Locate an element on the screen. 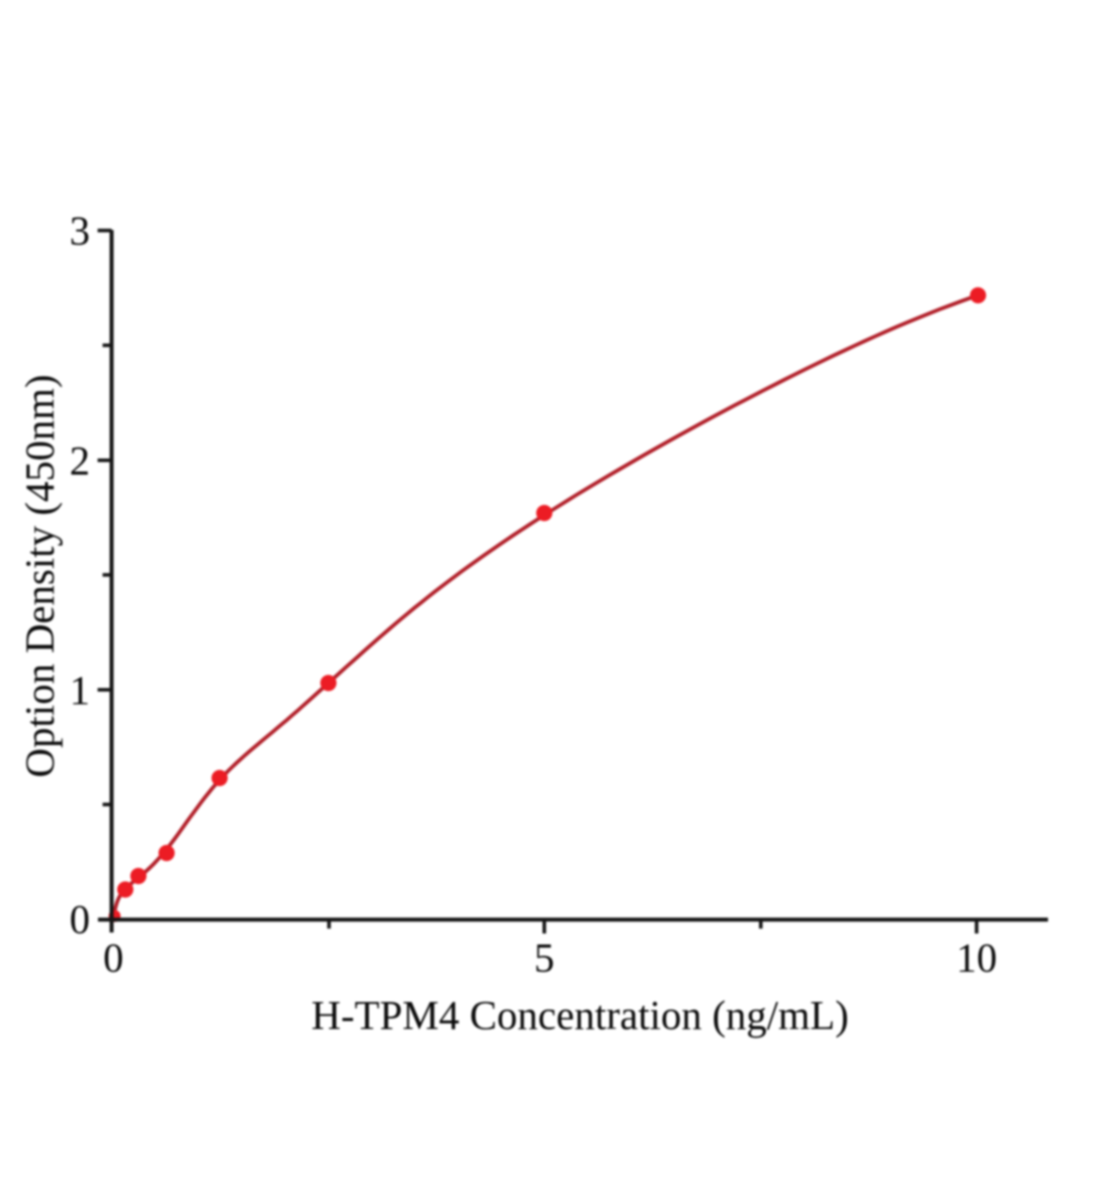 The image size is (1104, 1200). svg-text: 3 is located at coordinates (80, 231).